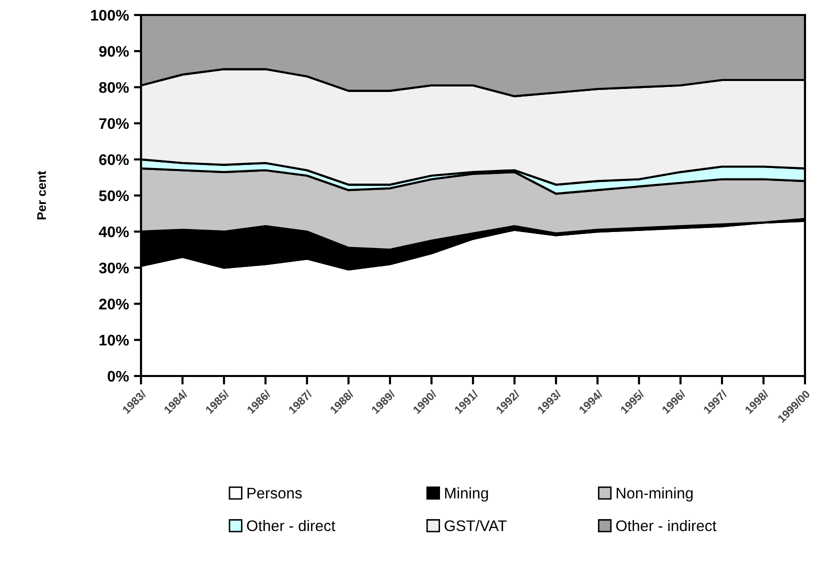  What do you see at coordinates (114, 340) in the screenshot?
I see `y-tick-label: 10%` at bounding box center [114, 340].